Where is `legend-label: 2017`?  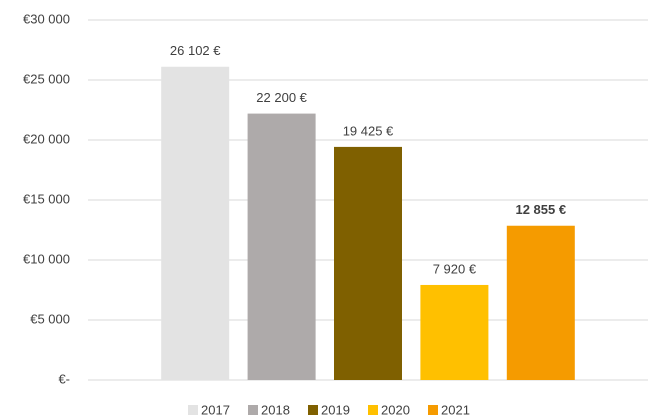 legend-label: 2017 is located at coordinates (215, 409).